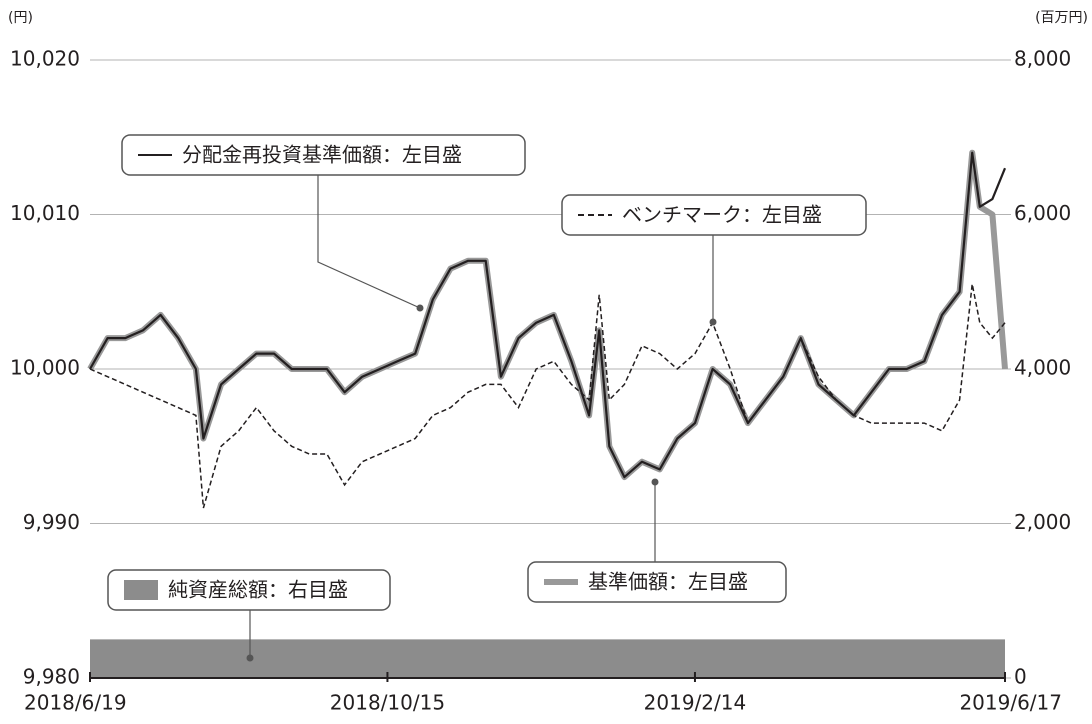 This screenshot has height=724, width=1092. I want to click on y-axis-label: (円), so click(20, 18).